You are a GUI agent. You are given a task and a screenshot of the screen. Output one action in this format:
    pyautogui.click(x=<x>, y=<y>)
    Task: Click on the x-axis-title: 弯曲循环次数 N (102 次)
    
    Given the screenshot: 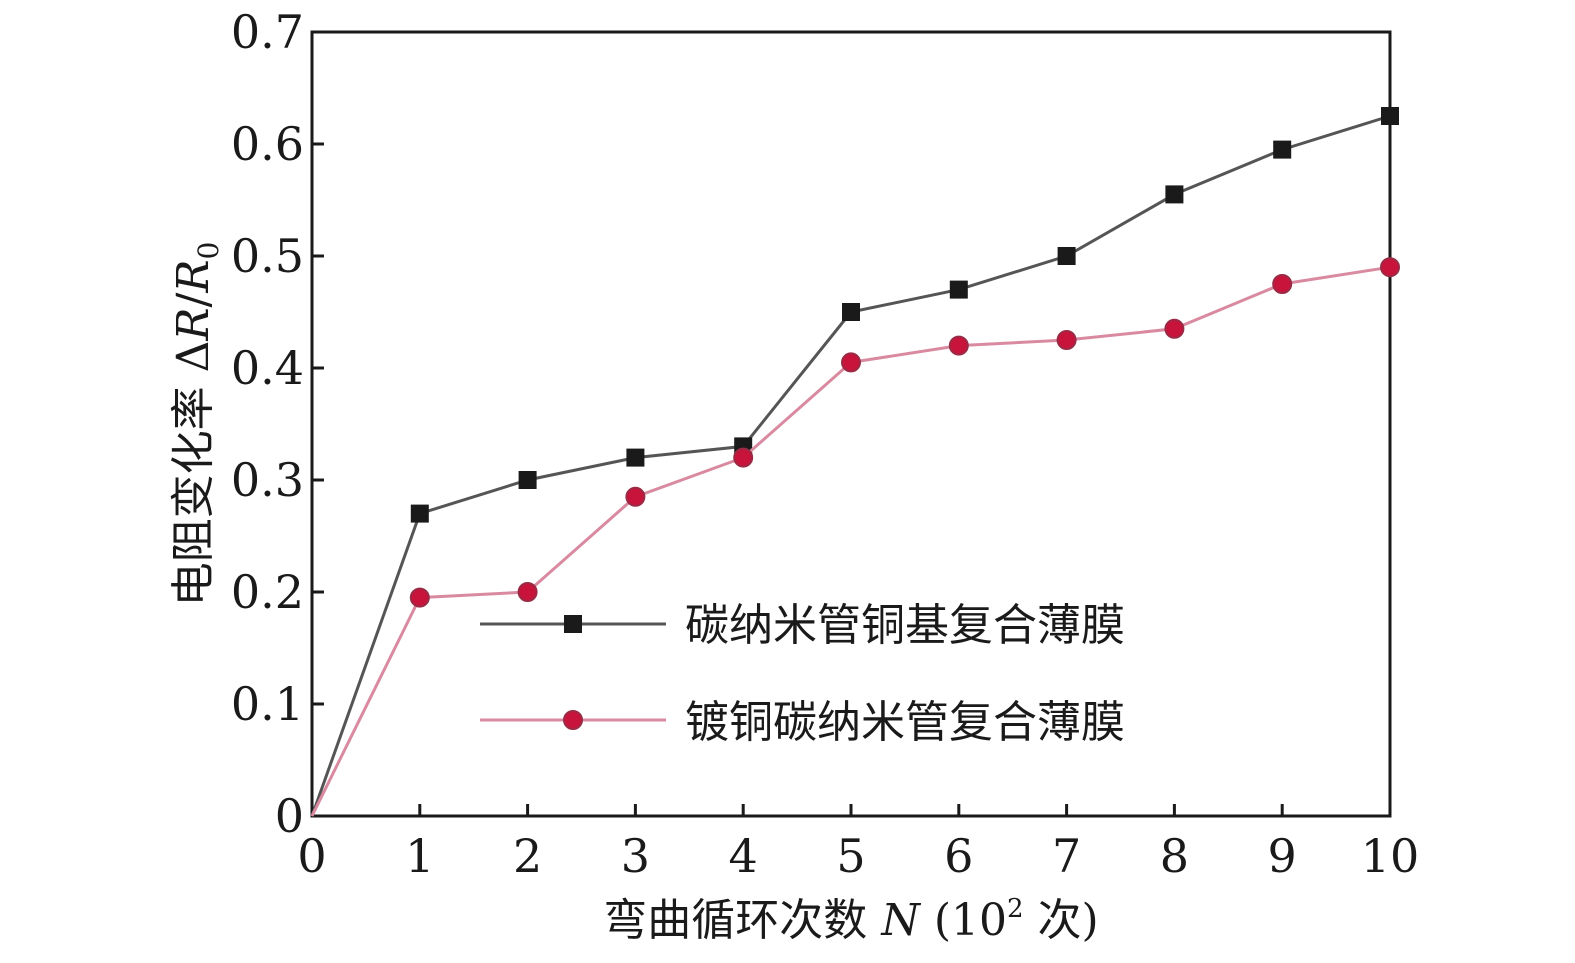 What is the action you would take?
    pyautogui.click(x=850, y=920)
    